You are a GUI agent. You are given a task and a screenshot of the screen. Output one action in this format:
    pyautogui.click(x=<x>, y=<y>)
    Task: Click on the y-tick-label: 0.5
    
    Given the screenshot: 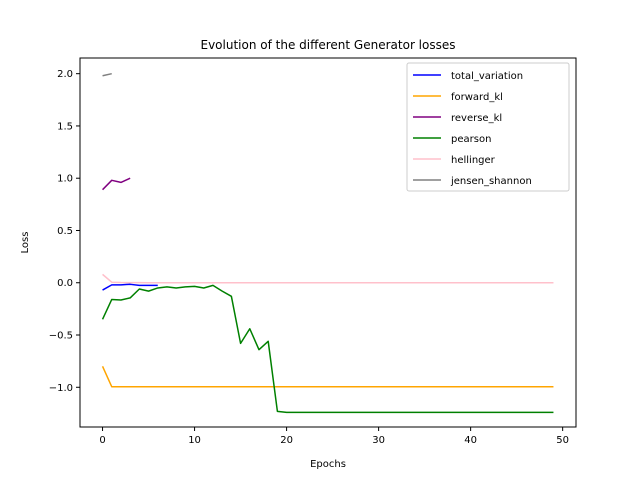 What is the action you would take?
    pyautogui.click(x=65, y=231)
    